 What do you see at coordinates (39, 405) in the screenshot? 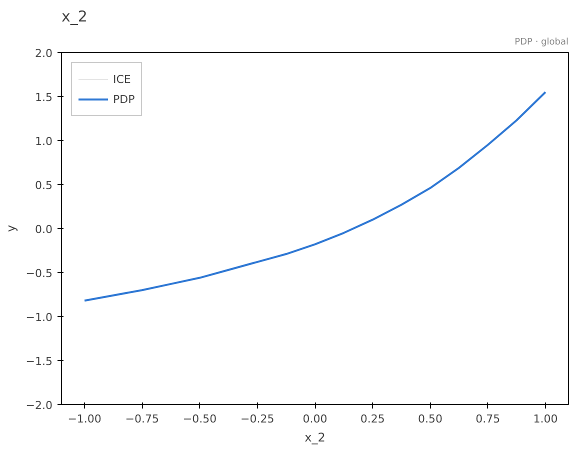
I see `y-tick-label: −2.0` at bounding box center [39, 405].